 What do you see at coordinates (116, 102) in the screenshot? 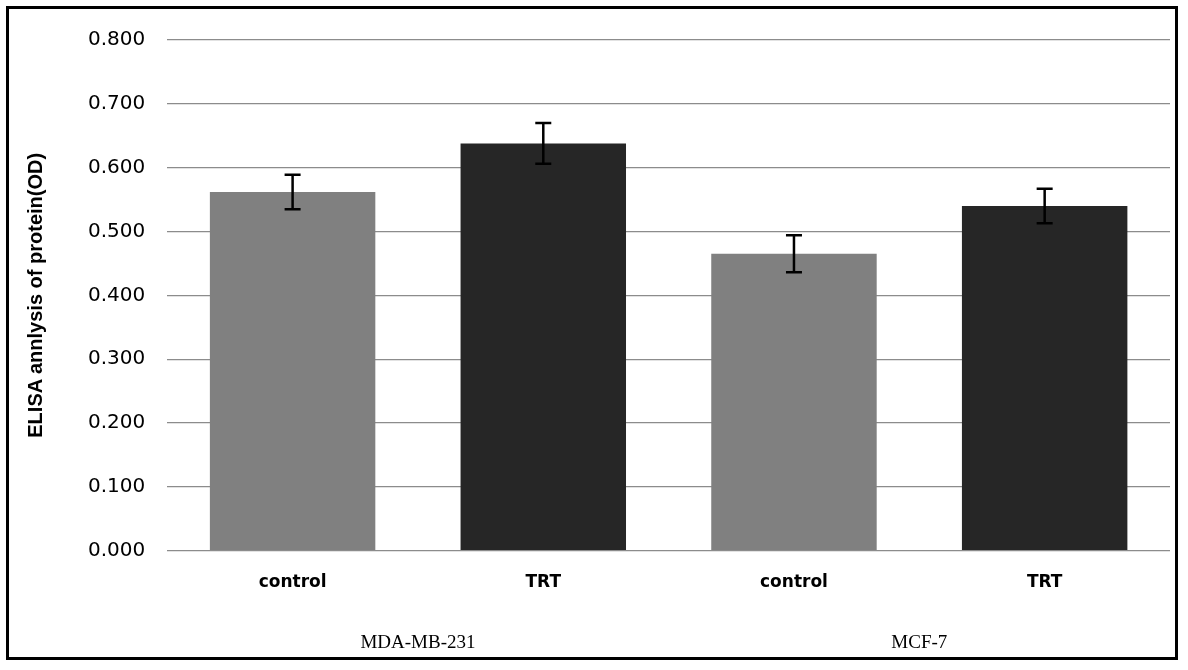
I see `y-tick-label: 0.700` at bounding box center [116, 102].